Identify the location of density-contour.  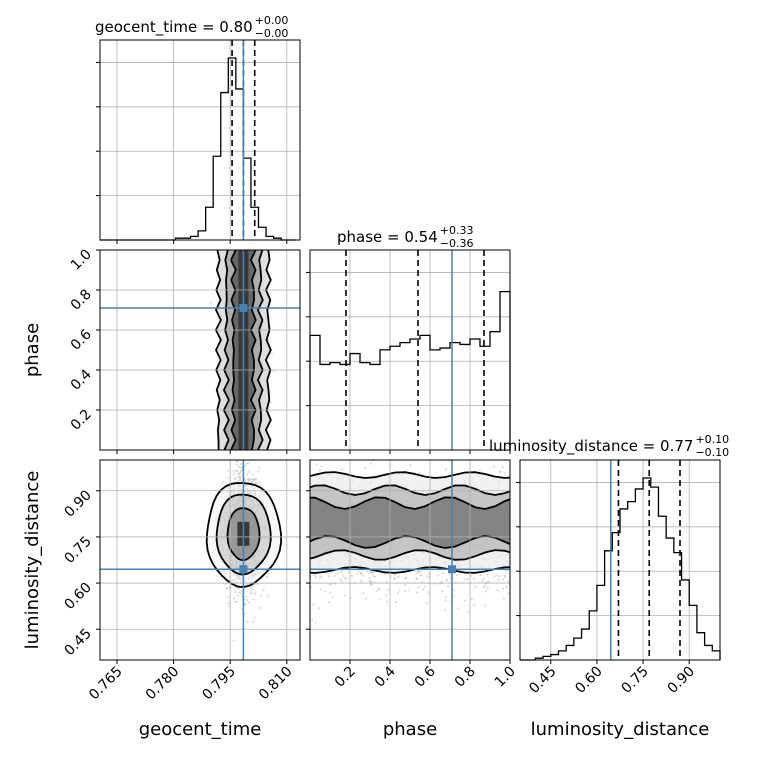
(410, 522).